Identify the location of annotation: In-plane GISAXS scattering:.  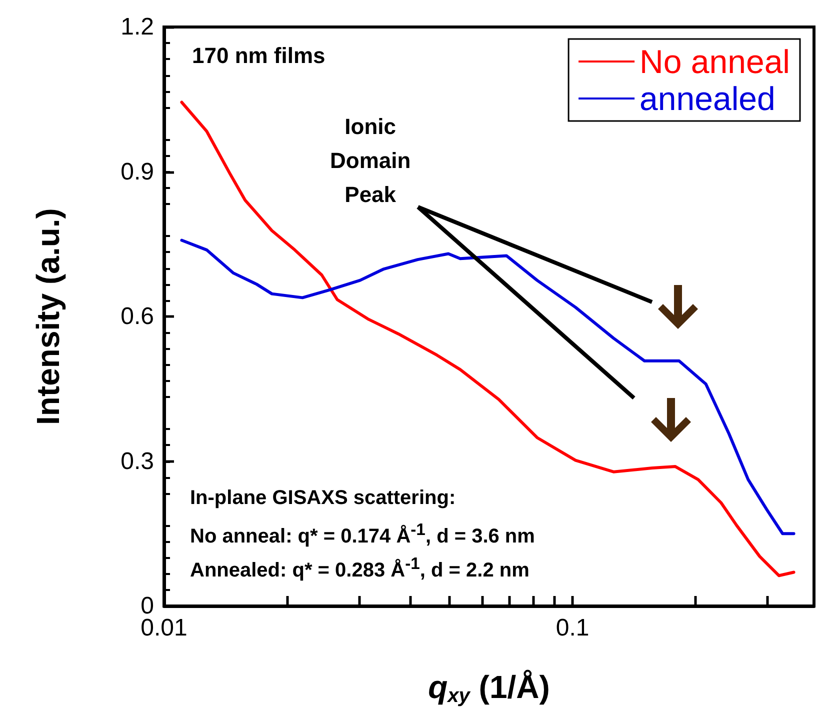
(323, 498).